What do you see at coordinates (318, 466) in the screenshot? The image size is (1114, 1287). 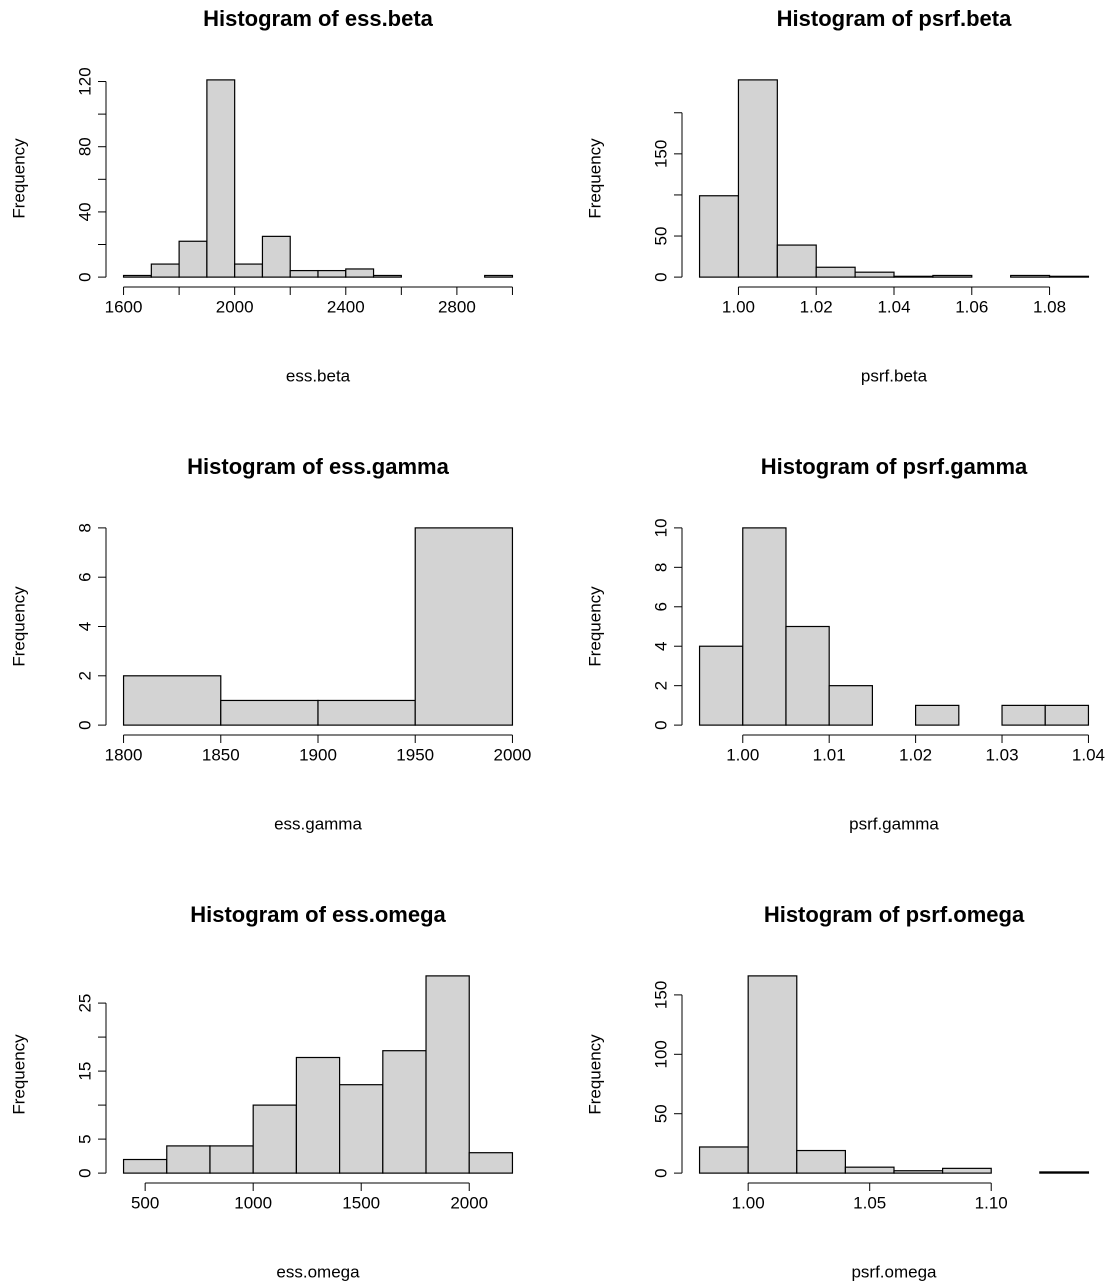 I see `chart-title: Histogram of ess.gamma` at bounding box center [318, 466].